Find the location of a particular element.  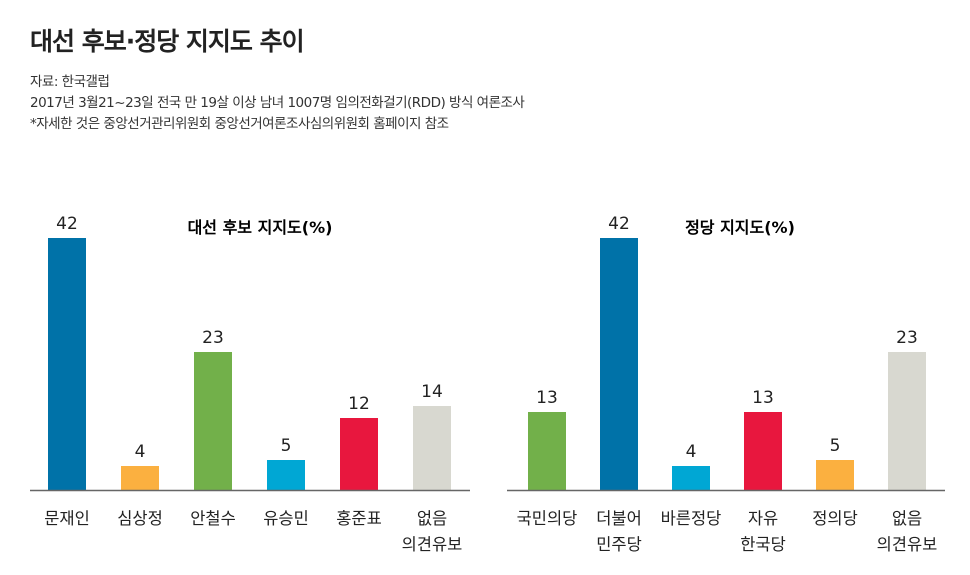

category-label: 유승민 is located at coordinates (286, 518).